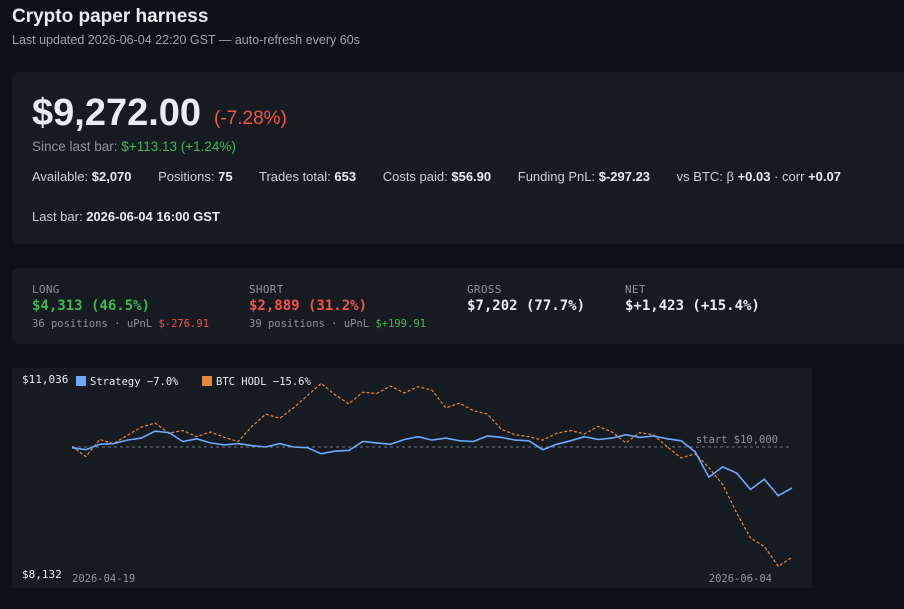  I want to click on stat-label: Funding PnL:, so click(558, 176).